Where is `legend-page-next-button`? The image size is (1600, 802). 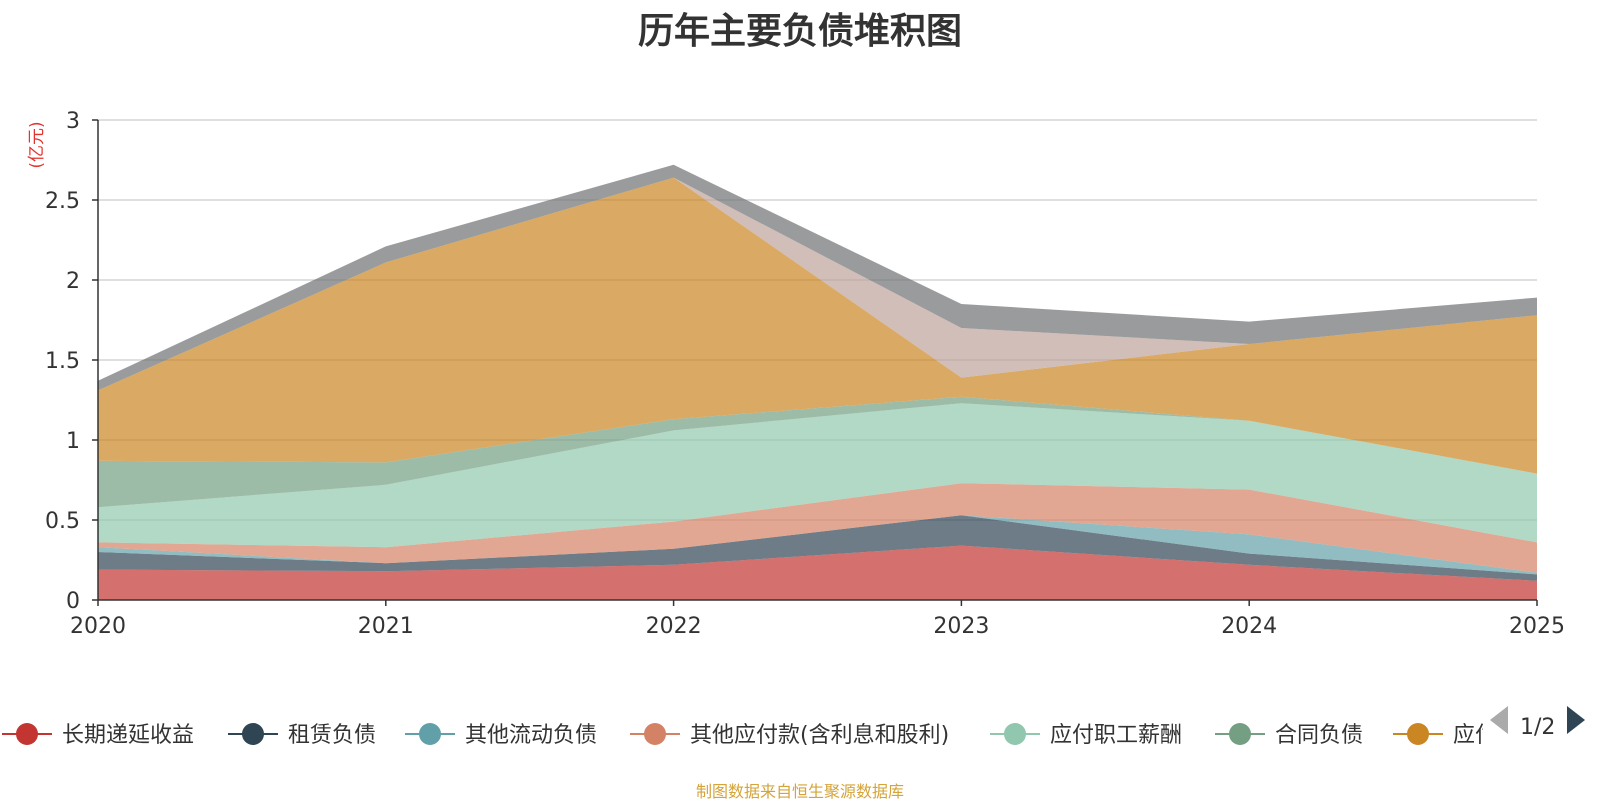 legend-page-next-button is located at coordinates (1576, 720).